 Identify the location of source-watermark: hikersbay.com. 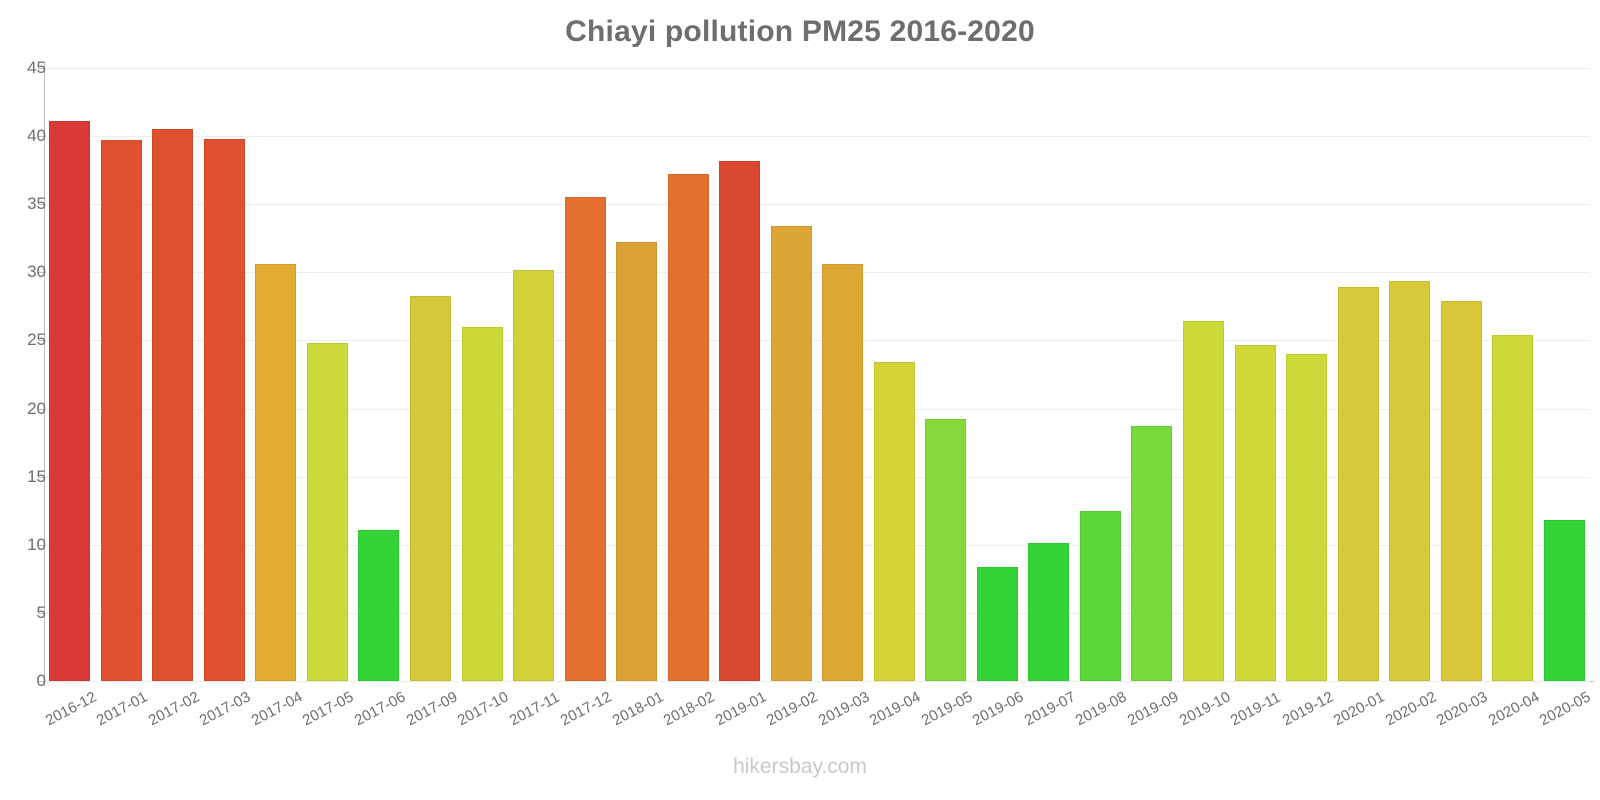
(800, 766).